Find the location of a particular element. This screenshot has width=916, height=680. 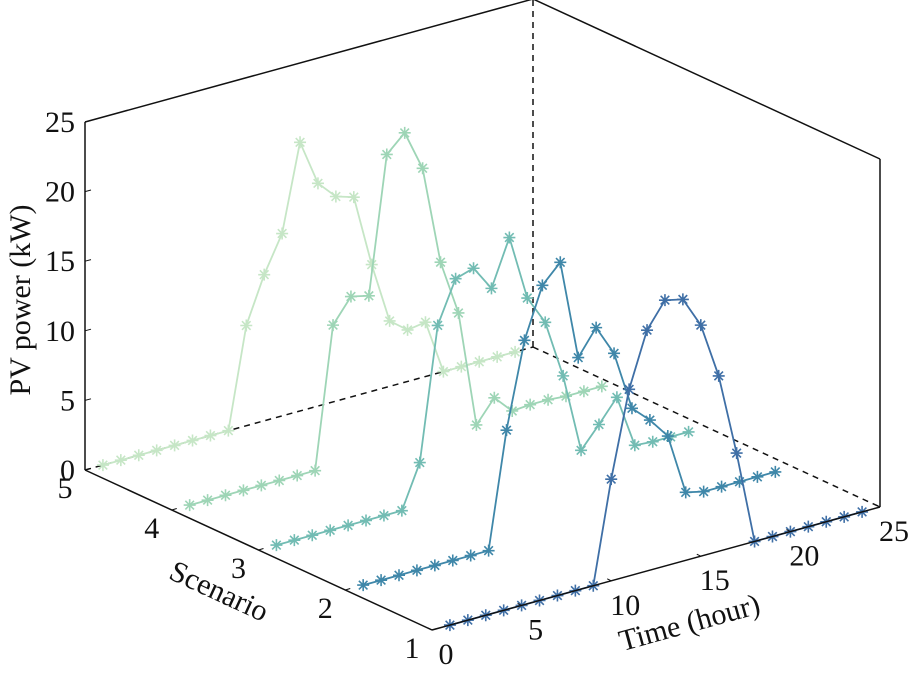

y-tick-label: 3 is located at coordinates (238, 568).